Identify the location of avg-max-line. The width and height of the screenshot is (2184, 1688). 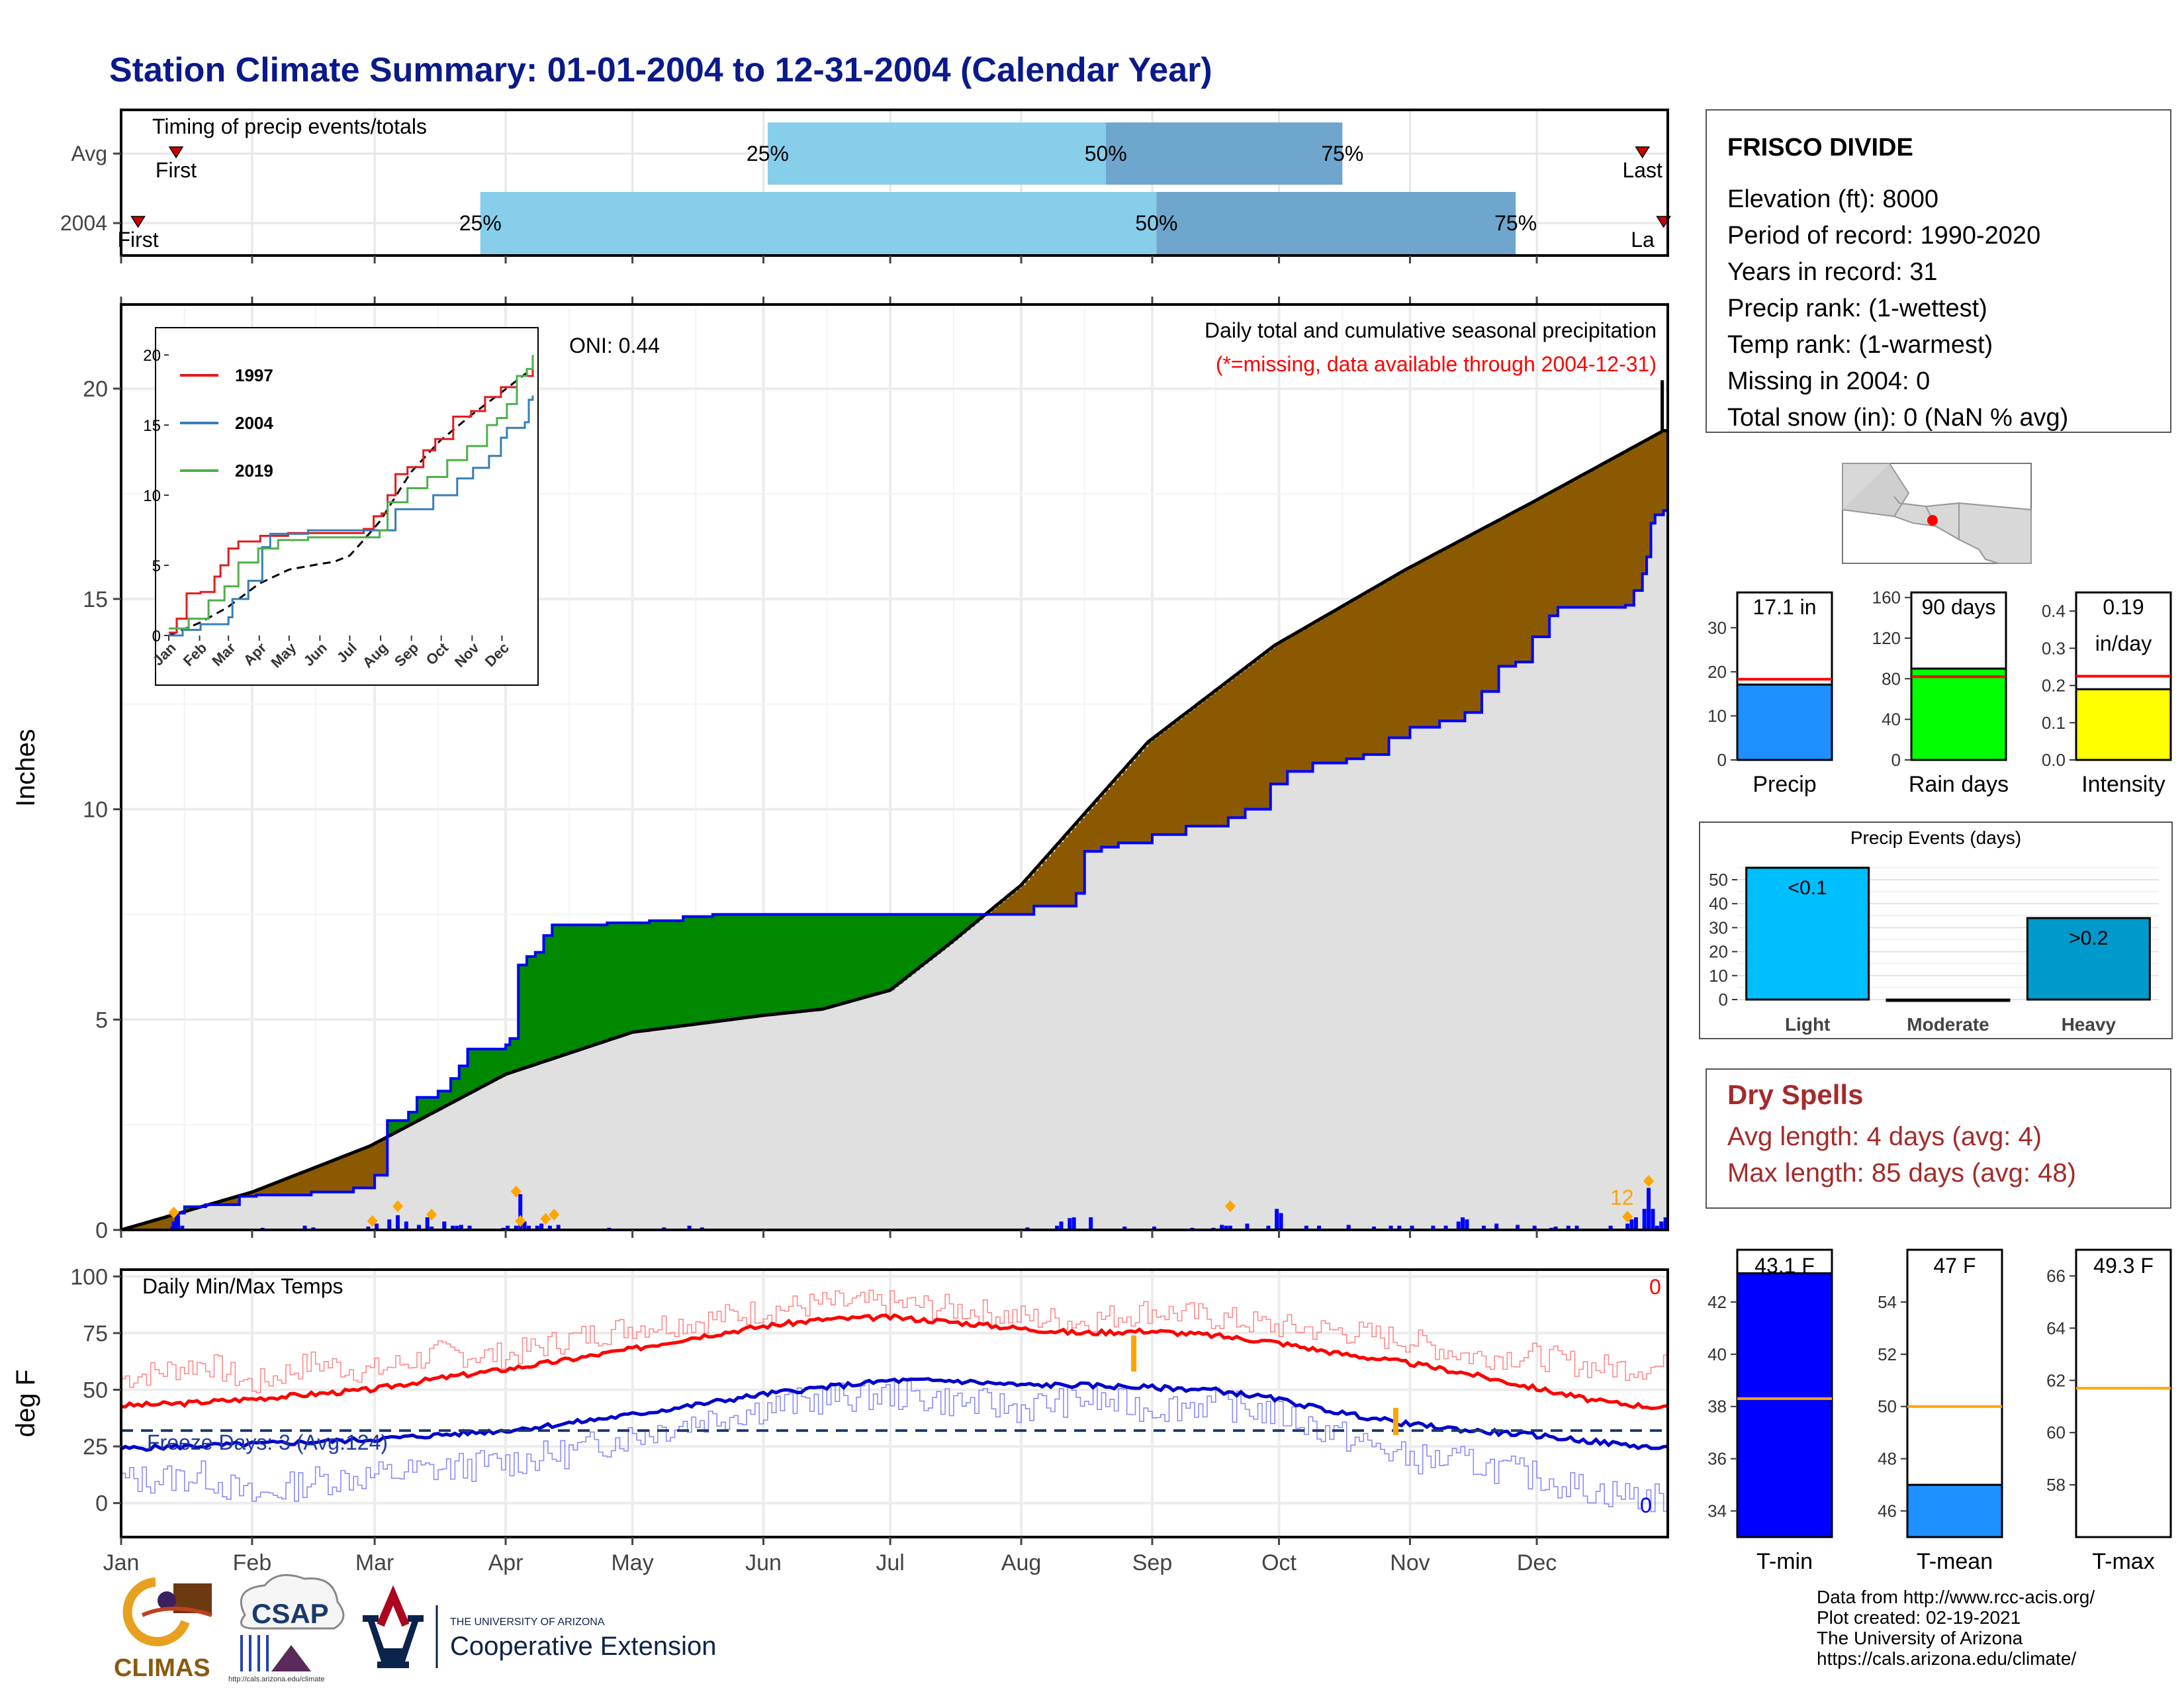
(894, 1362).